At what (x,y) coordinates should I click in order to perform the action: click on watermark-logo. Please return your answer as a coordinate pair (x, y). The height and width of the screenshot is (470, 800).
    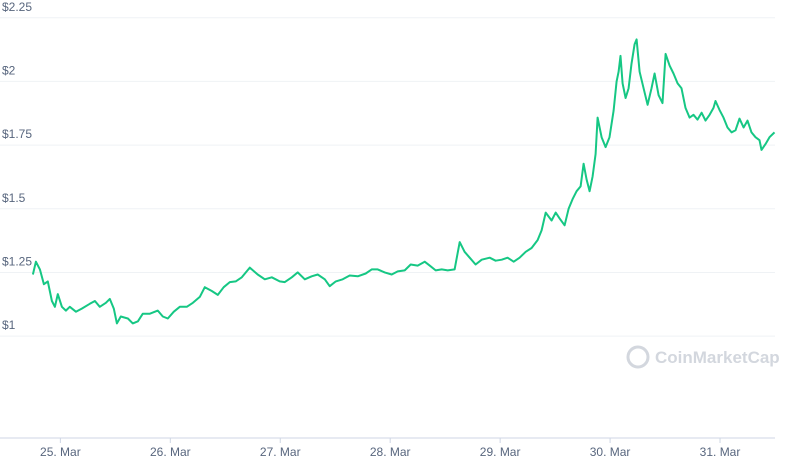
    Looking at the image, I should click on (638, 357).